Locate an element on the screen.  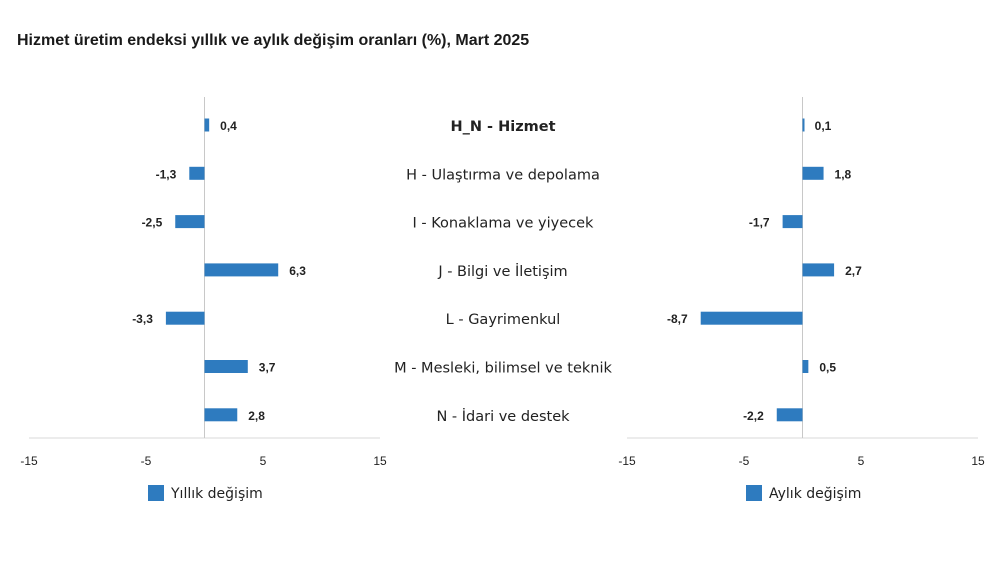
data-label: -2,5 is located at coordinates (152, 223).